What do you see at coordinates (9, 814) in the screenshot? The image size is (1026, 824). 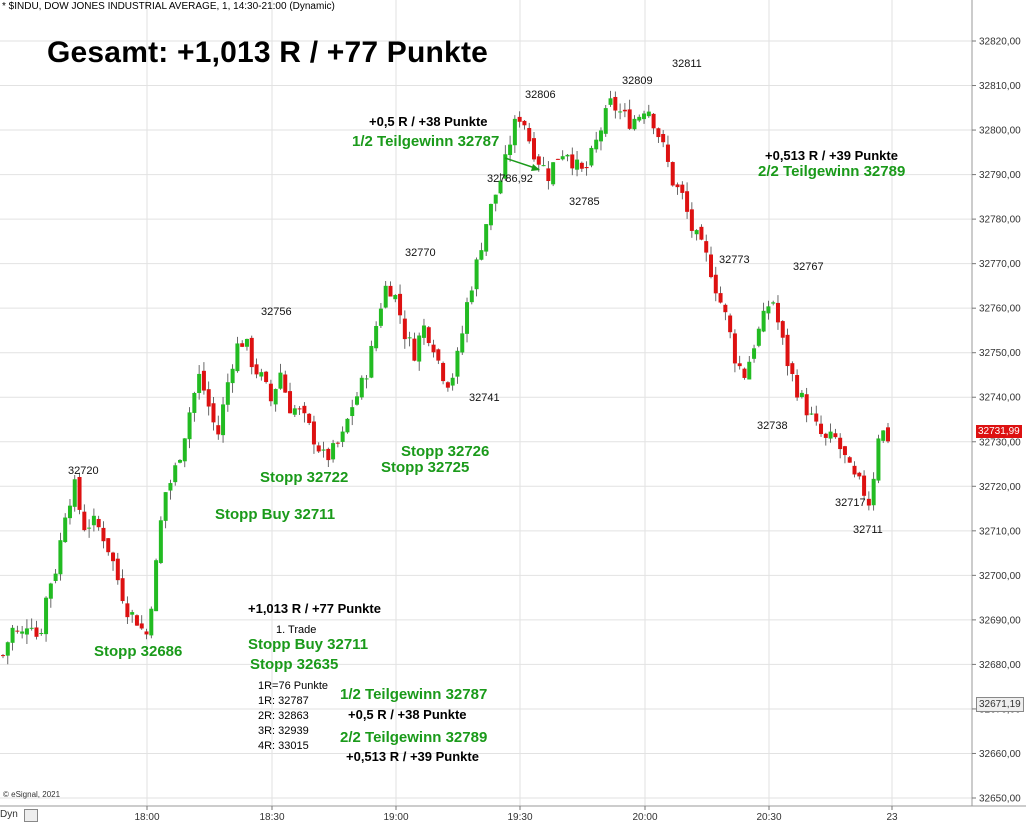 I see `dynamic-mode-label: Dyn` at bounding box center [9, 814].